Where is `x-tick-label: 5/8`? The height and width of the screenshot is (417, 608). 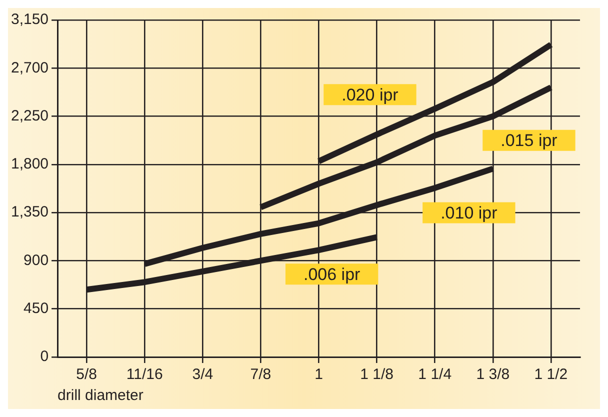 x-tick-label: 5/8 is located at coordinates (86, 375).